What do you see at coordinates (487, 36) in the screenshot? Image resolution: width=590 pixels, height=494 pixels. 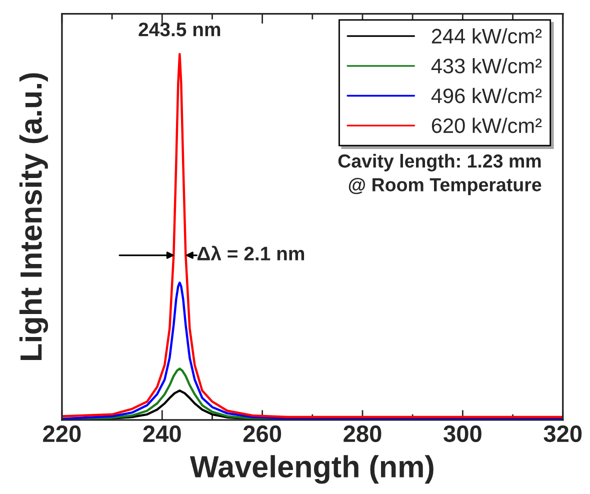 I see `legend-label: 244 kW/cm²` at bounding box center [487, 36].